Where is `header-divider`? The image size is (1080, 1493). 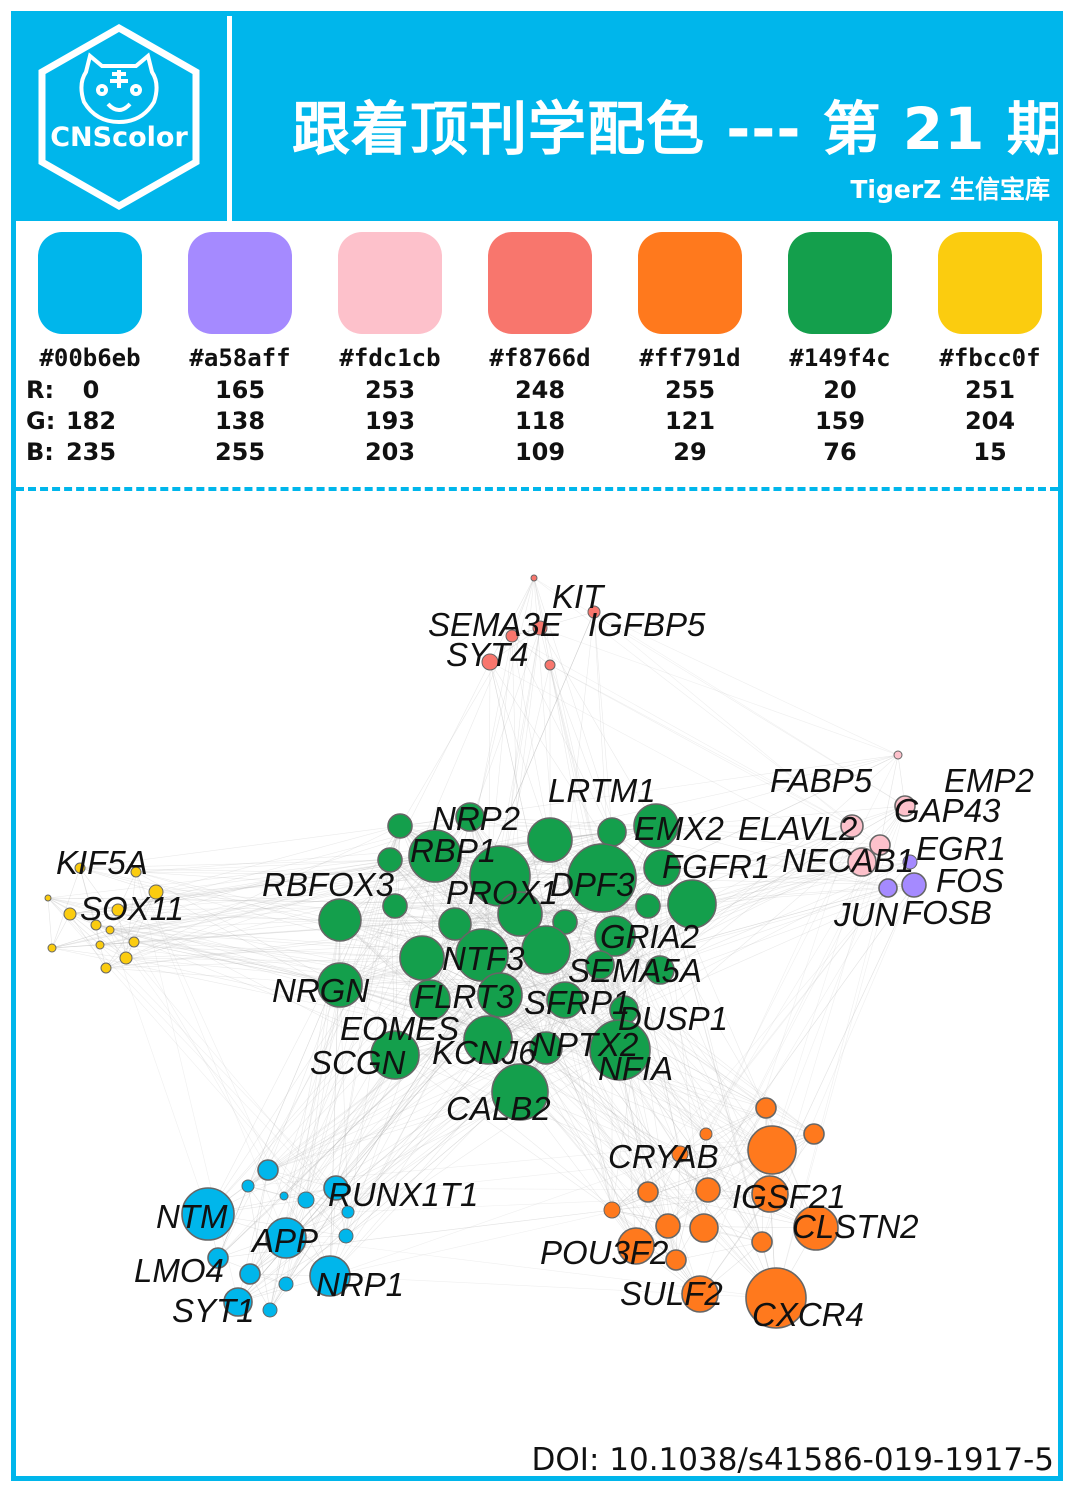
header-divider is located at coordinates (229, 116).